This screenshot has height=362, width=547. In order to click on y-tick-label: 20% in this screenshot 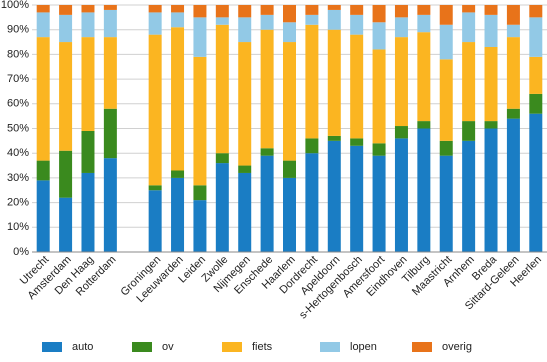, I will do `click(18, 203)`.